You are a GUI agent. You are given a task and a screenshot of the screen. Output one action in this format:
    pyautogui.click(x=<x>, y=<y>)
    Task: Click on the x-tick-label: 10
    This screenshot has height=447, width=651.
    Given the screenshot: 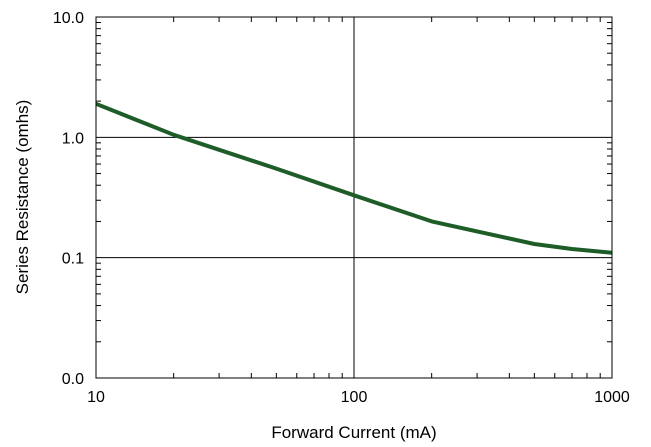 What is the action you would take?
    pyautogui.click(x=96, y=397)
    